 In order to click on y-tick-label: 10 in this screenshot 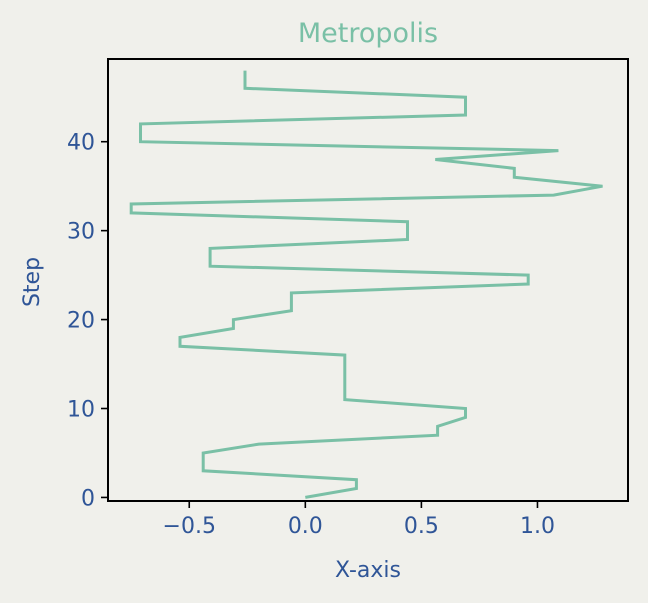, I will do `click(81, 410)`.